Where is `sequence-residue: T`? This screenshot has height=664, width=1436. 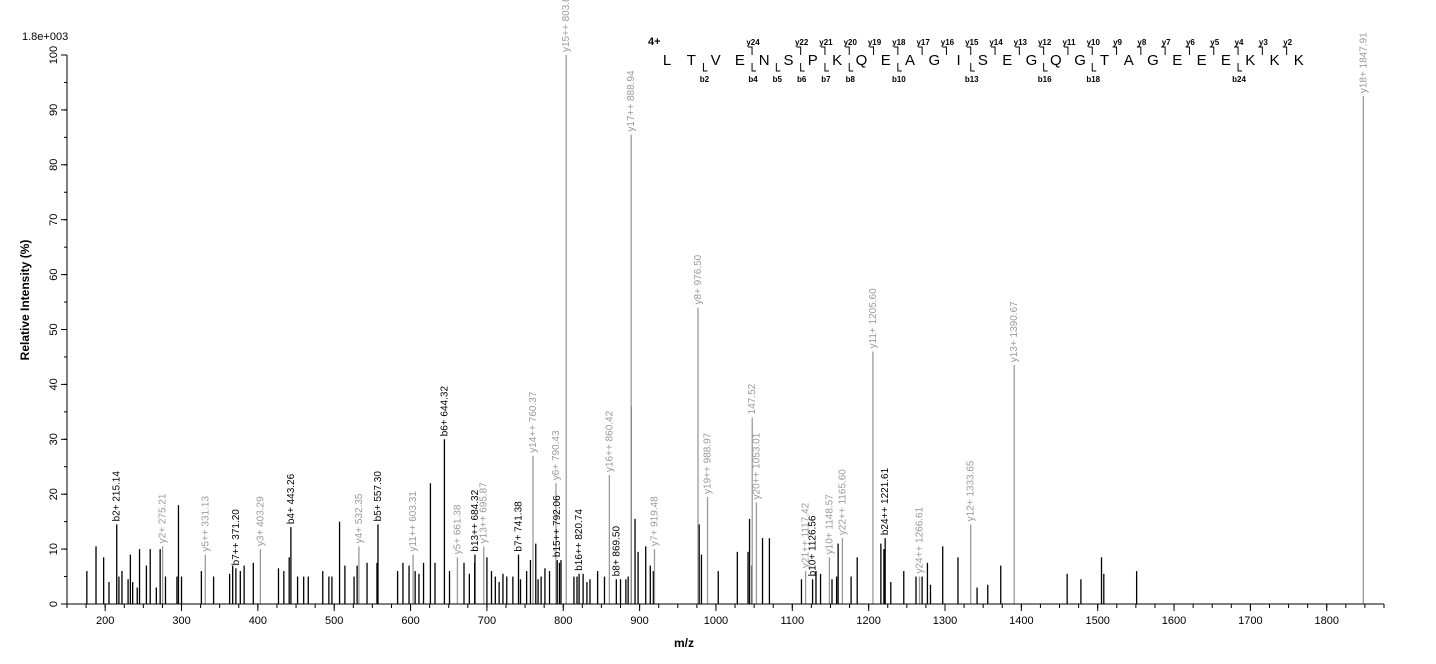
sequence-residue: T is located at coordinates (691, 60).